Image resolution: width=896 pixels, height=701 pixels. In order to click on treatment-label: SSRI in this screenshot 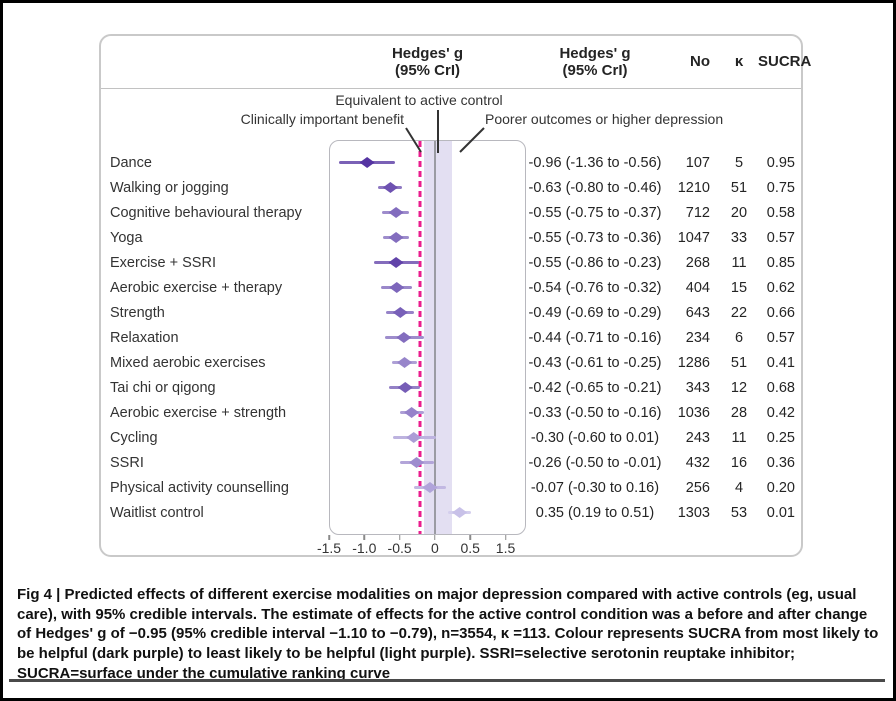, I will do `click(127, 462)`.